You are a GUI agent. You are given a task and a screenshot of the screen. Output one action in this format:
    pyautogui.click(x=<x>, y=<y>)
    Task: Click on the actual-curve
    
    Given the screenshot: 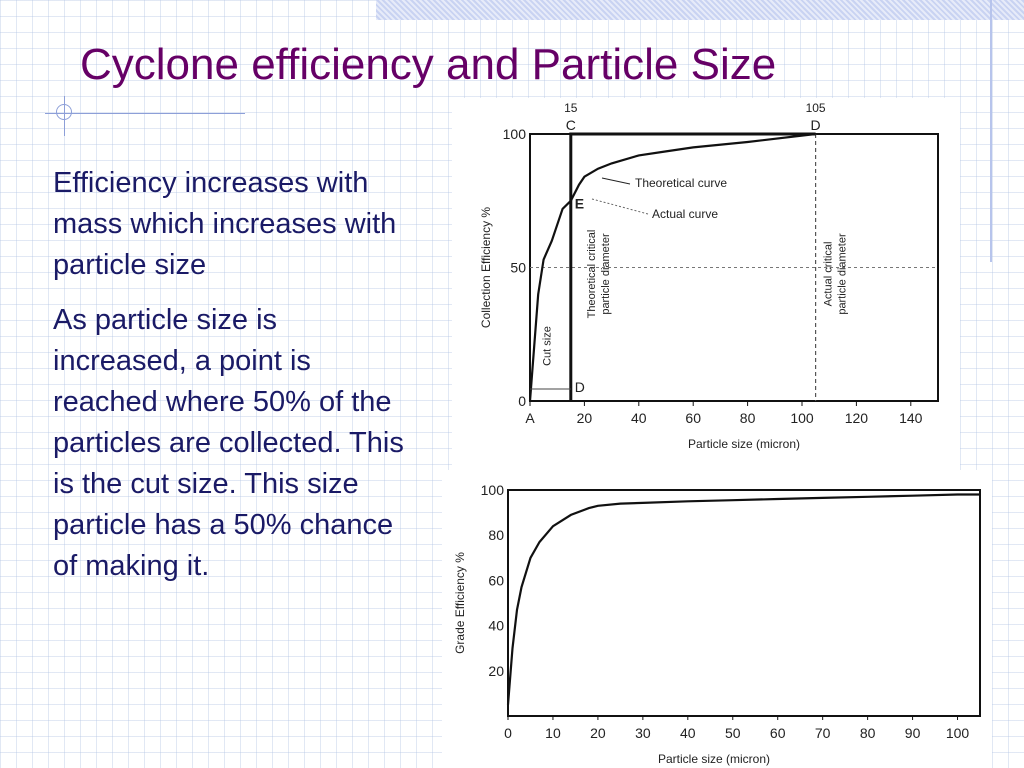 What is the action you would take?
    pyautogui.click(x=672, y=267)
    